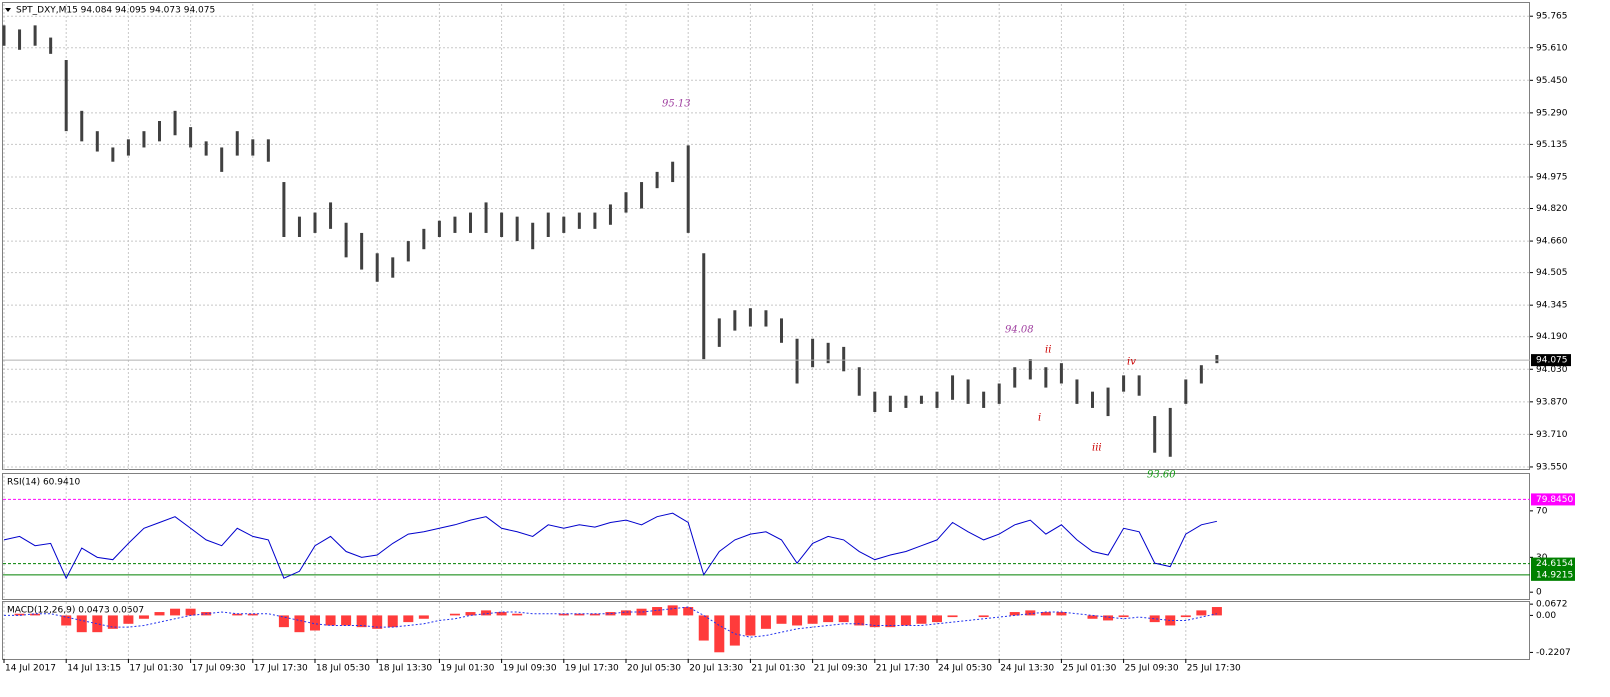 The height and width of the screenshot is (697, 1610). What do you see at coordinates (30, 669) in the screenshot?
I see `x-tick-label: 14 Jul 2017` at bounding box center [30, 669].